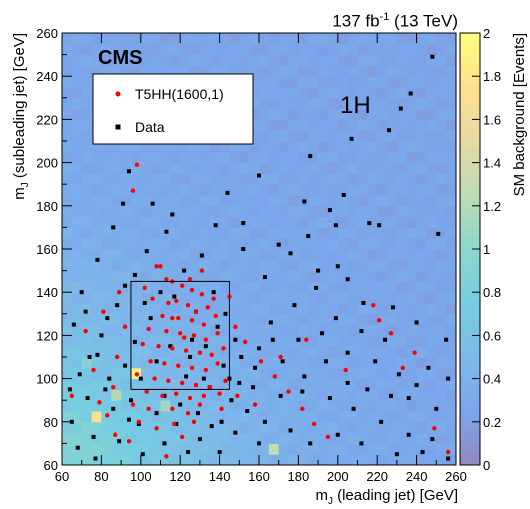 The height and width of the screenshot is (509, 530). I want to click on z-tick-label: 0.8, so click(492, 292).